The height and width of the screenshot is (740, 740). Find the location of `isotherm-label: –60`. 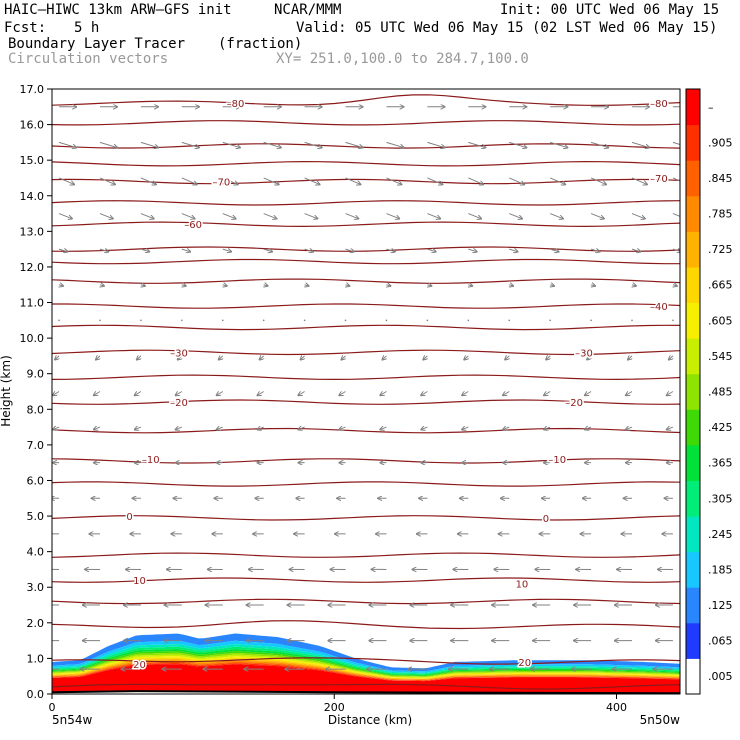

isotherm-label: –60 is located at coordinates (193, 225).